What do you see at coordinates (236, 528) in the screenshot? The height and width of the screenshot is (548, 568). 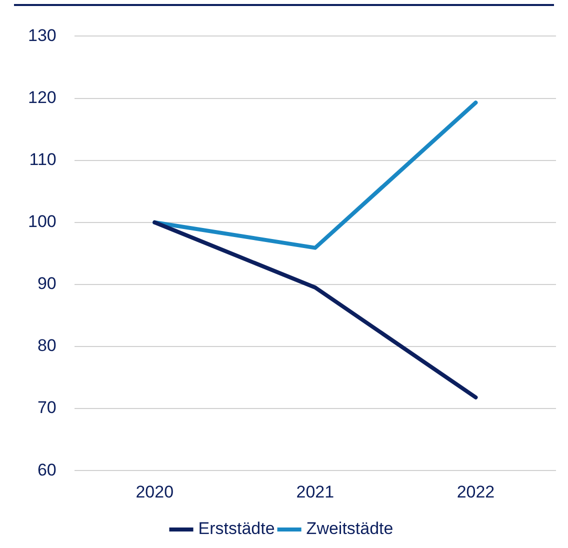 I see `legend-label: Erststädte` at bounding box center [236, 528].